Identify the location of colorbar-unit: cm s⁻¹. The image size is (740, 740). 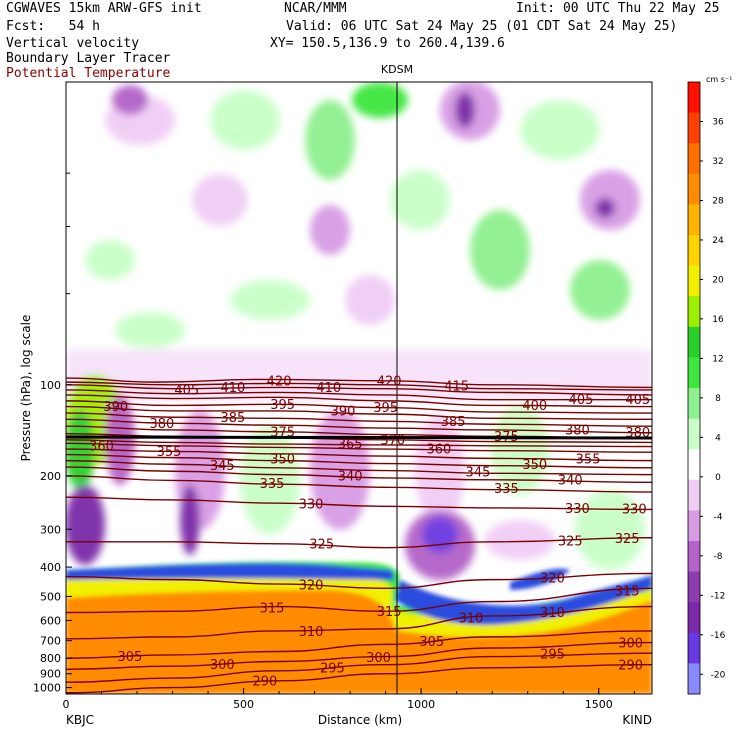
(719, 79).